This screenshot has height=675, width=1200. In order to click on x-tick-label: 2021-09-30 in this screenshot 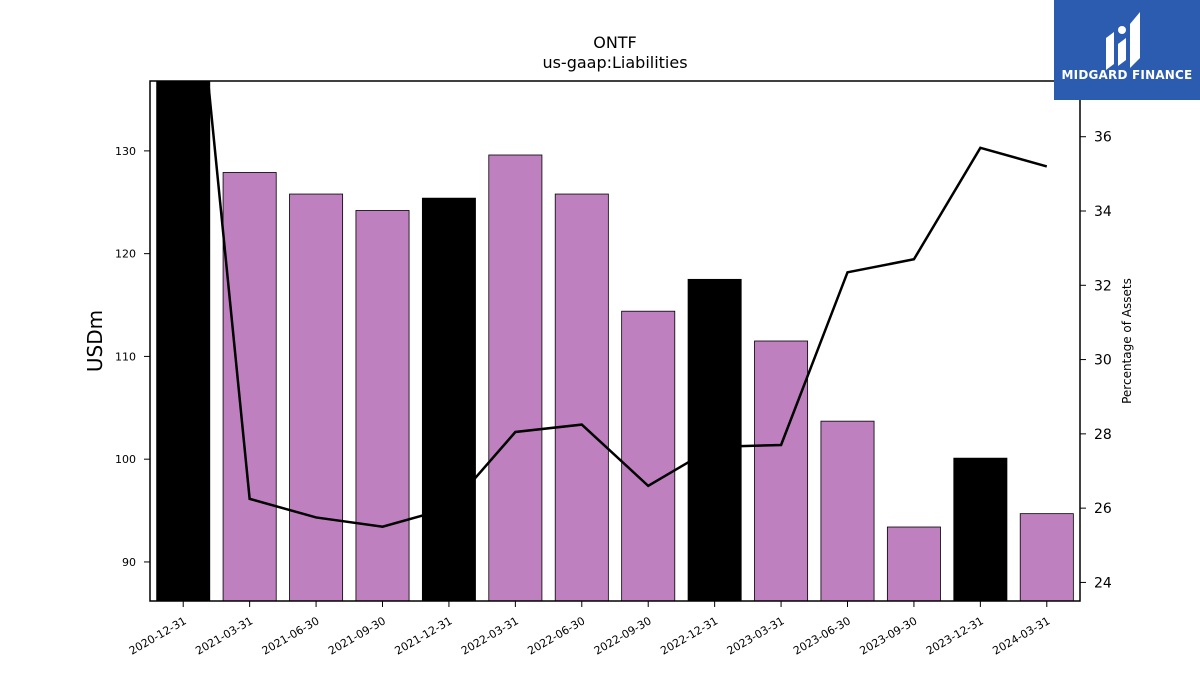, I will do `click(357, 635)`.